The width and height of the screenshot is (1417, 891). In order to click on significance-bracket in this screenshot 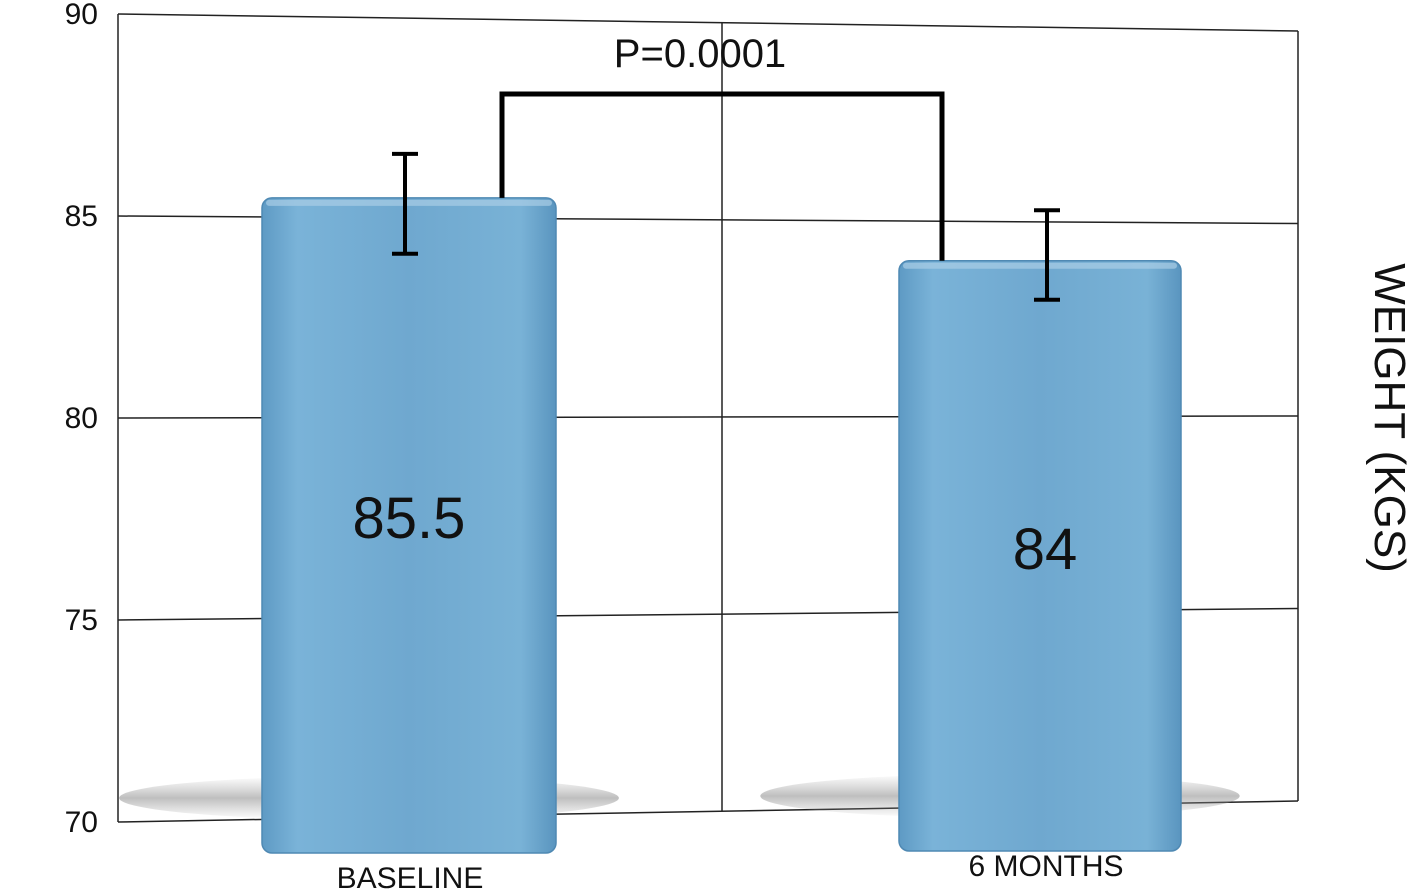, I will do `click(722, 176)`.